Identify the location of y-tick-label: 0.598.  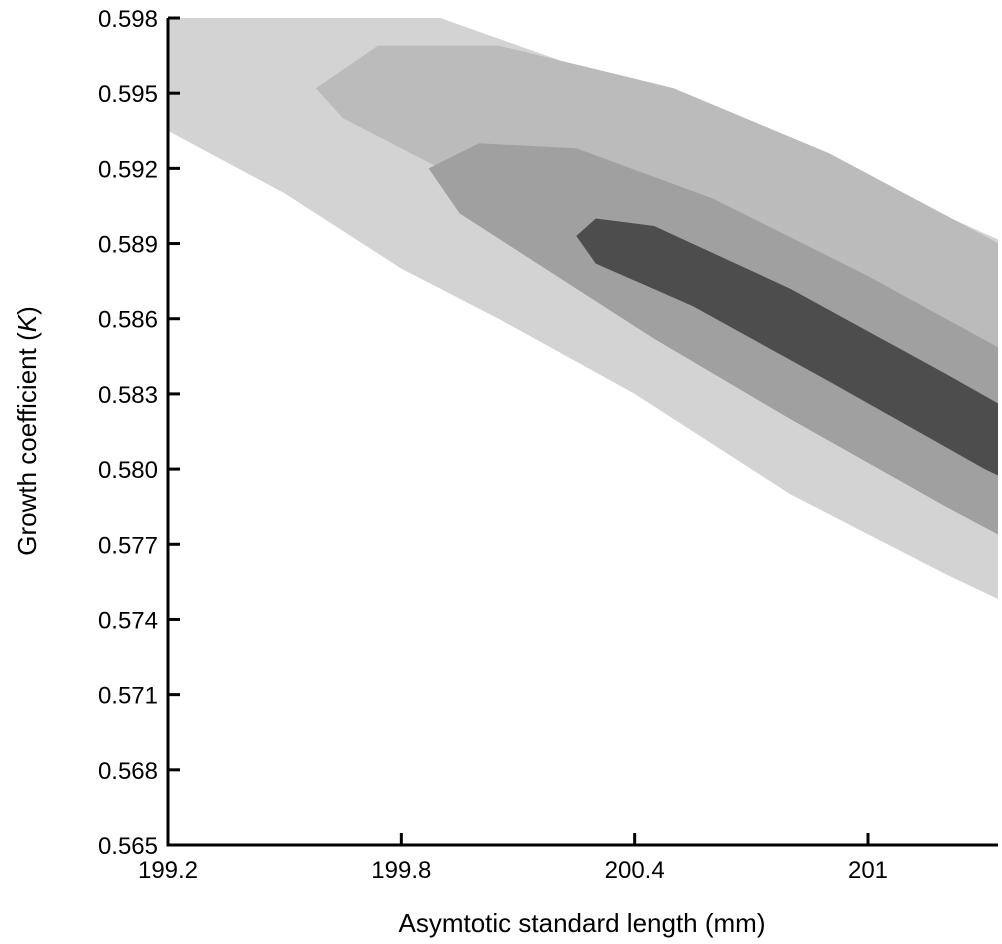
(128, 19).